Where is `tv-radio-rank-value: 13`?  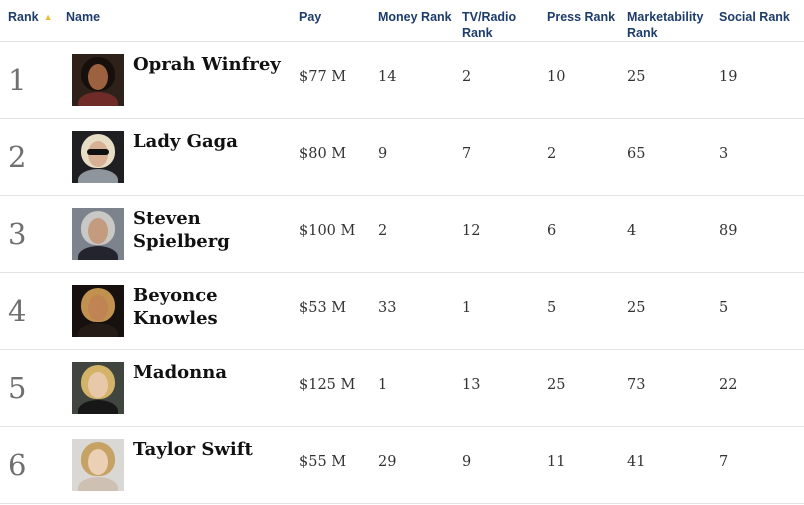
tv-radio-rank-value: 13 is located at coordinates (471, 385).